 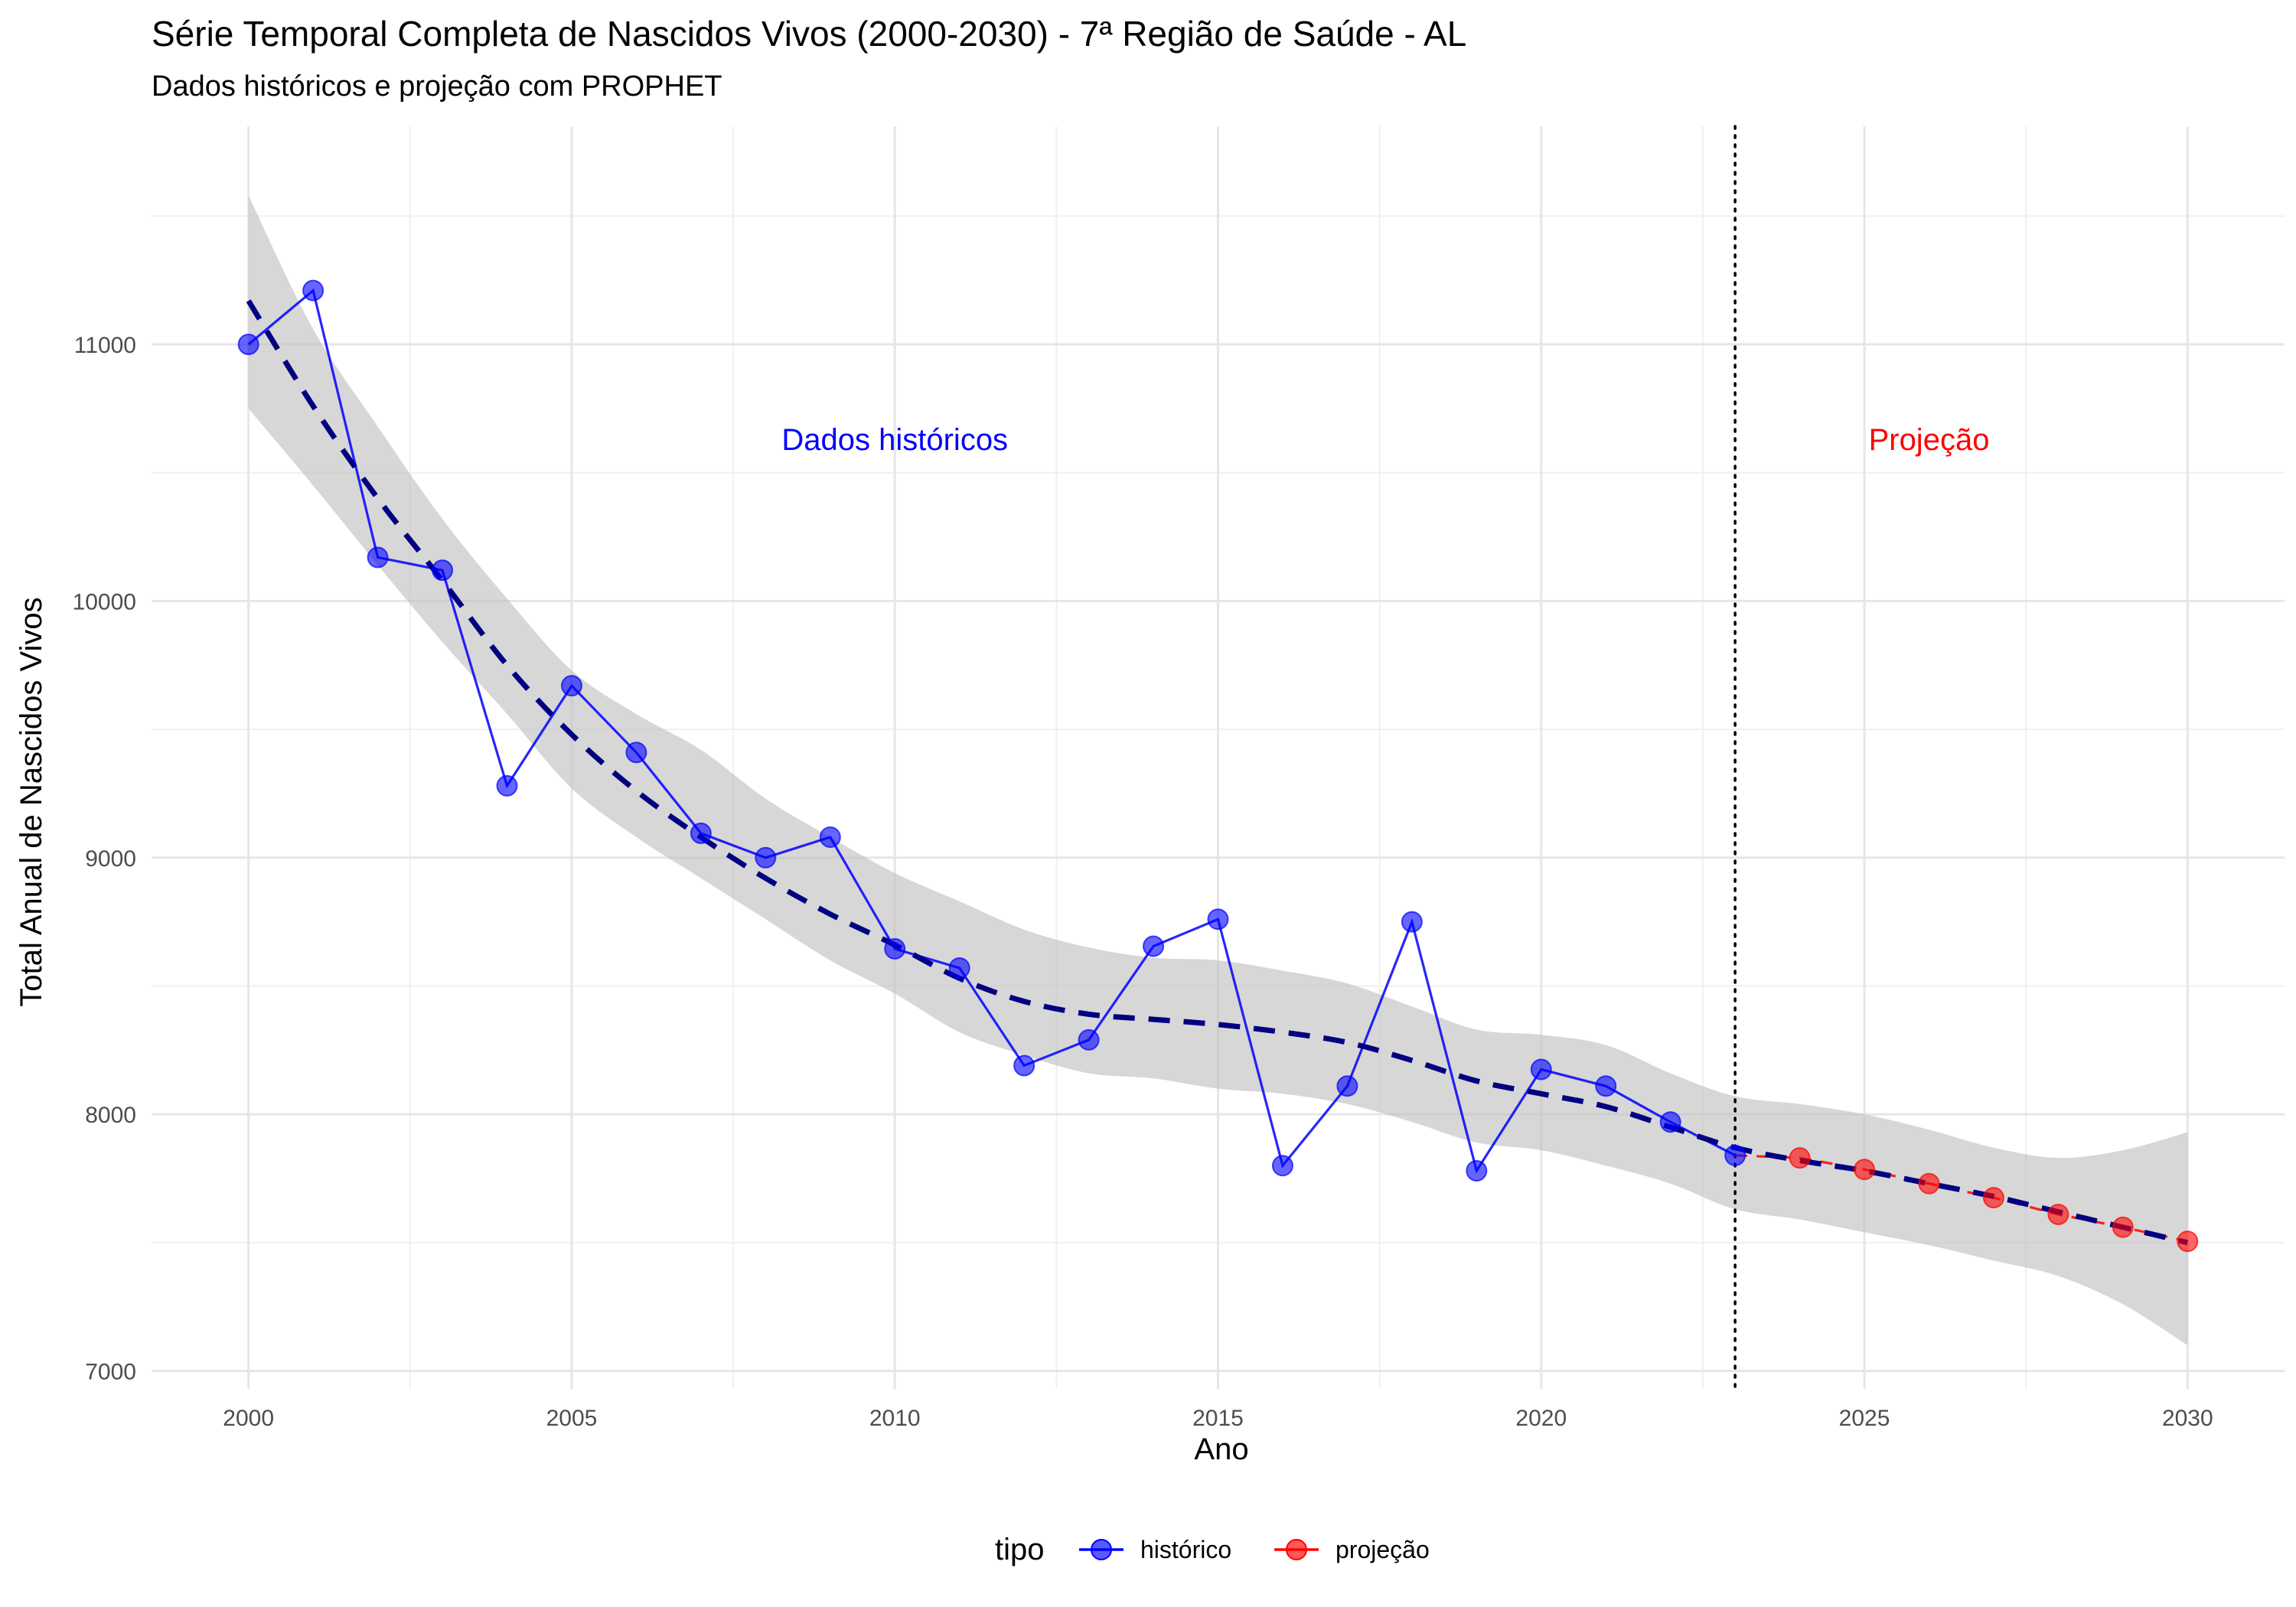 What do you see at coordinates (1541, 1418) in the screenshot?
I see `x-tick-label: 2020` at bounding box center [1541, 1418].